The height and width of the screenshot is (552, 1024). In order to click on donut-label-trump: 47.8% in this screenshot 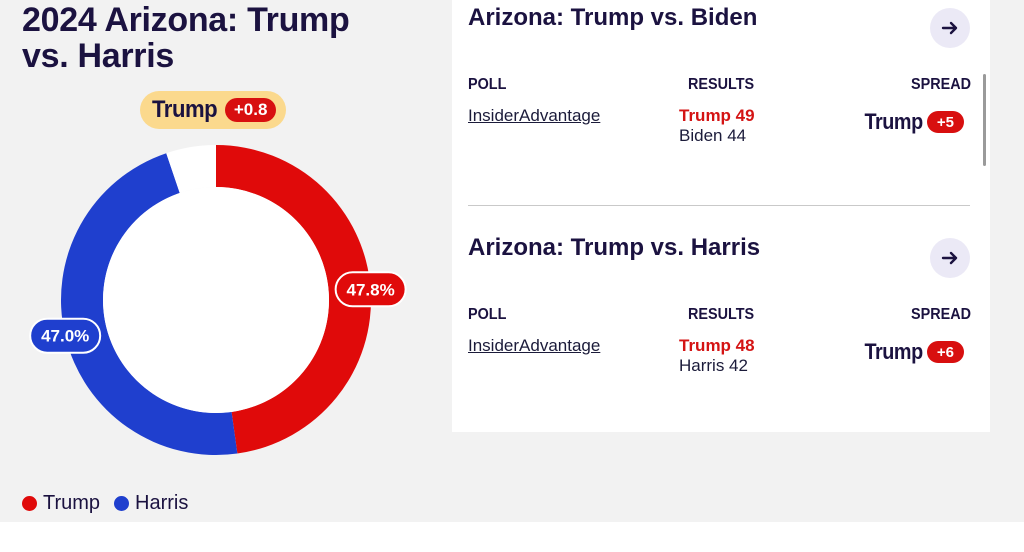, I will do `click(370, 289)`.